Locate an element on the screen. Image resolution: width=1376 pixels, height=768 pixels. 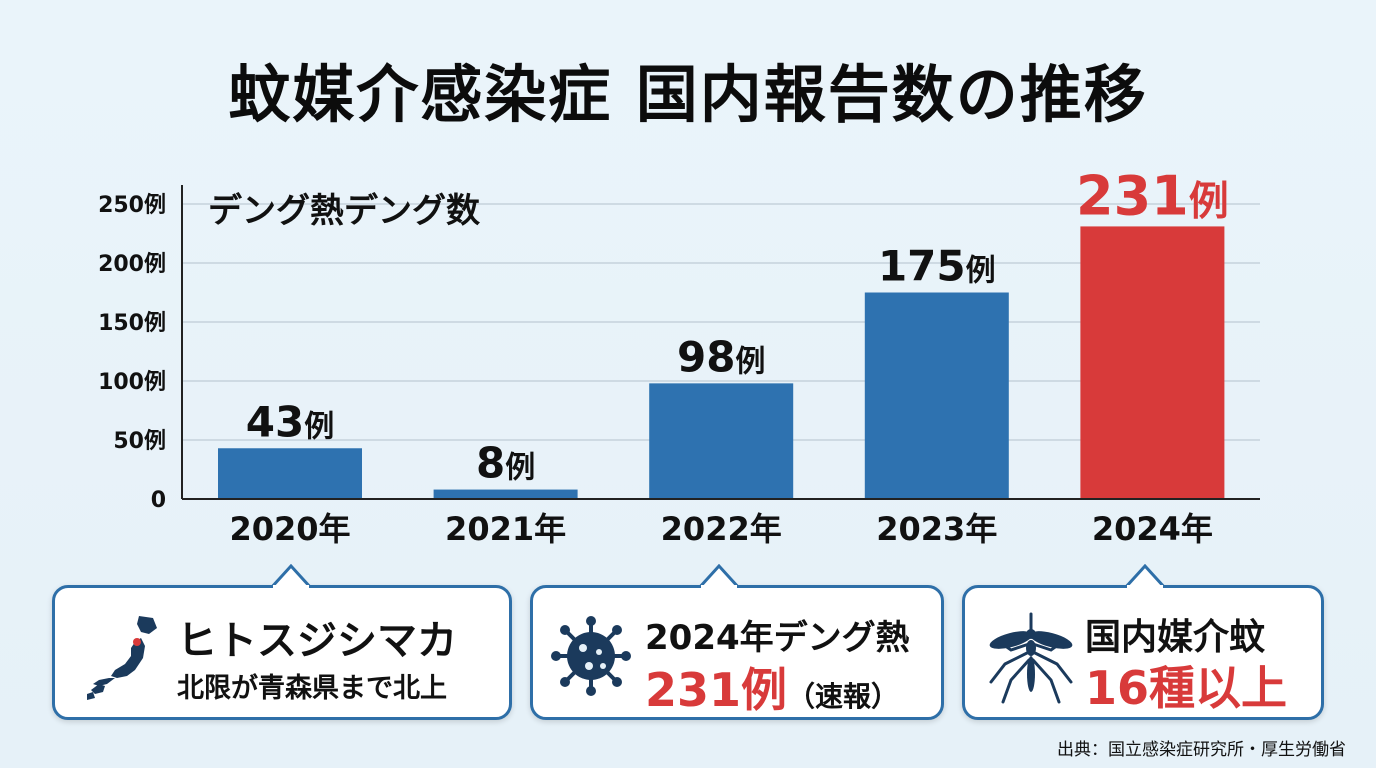
data-label: 231例 is located at coordinates (1152, 195).